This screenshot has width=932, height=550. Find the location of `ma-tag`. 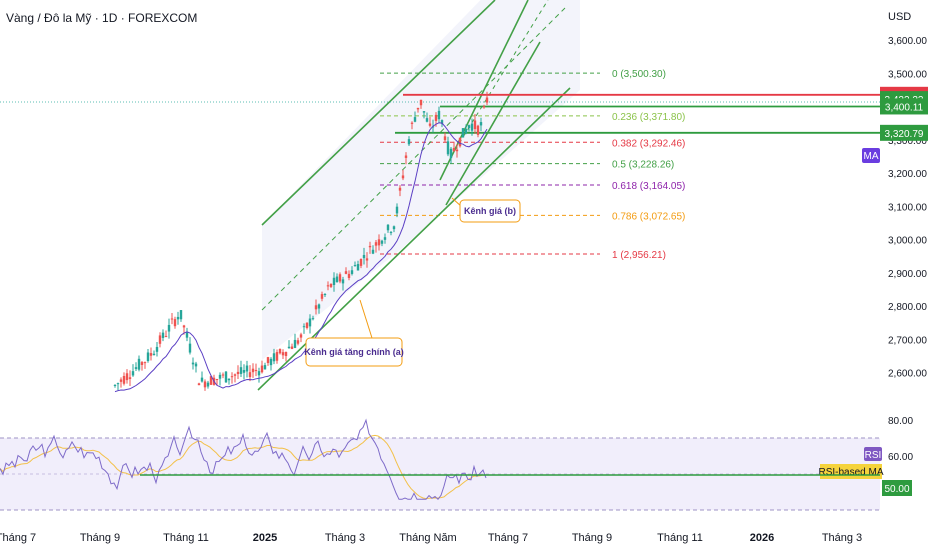

ma-tag is located at coordinates (871, 155).